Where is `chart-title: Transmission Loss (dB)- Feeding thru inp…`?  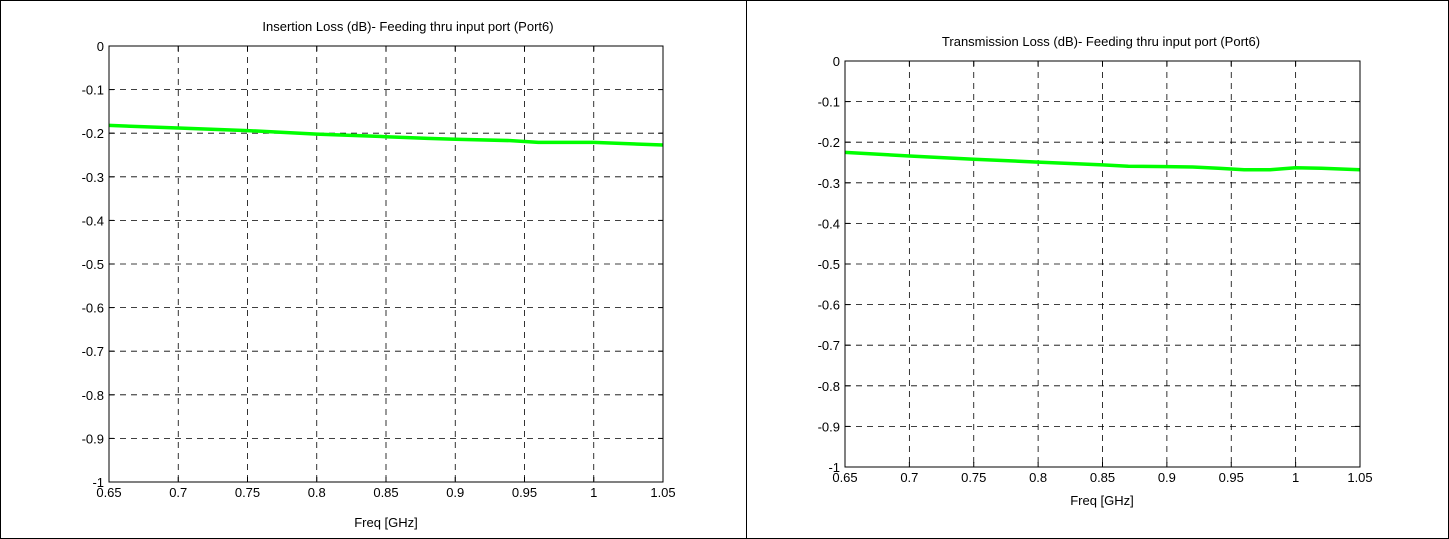
chart-title: Transmission Loss (dB)- Feeding thru inp… is located at coordinates (1101, 41).